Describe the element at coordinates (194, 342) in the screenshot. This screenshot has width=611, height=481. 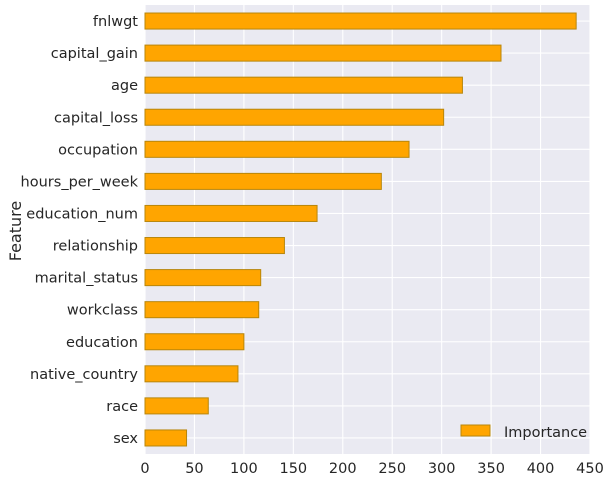
I see `bar-education` at that location.